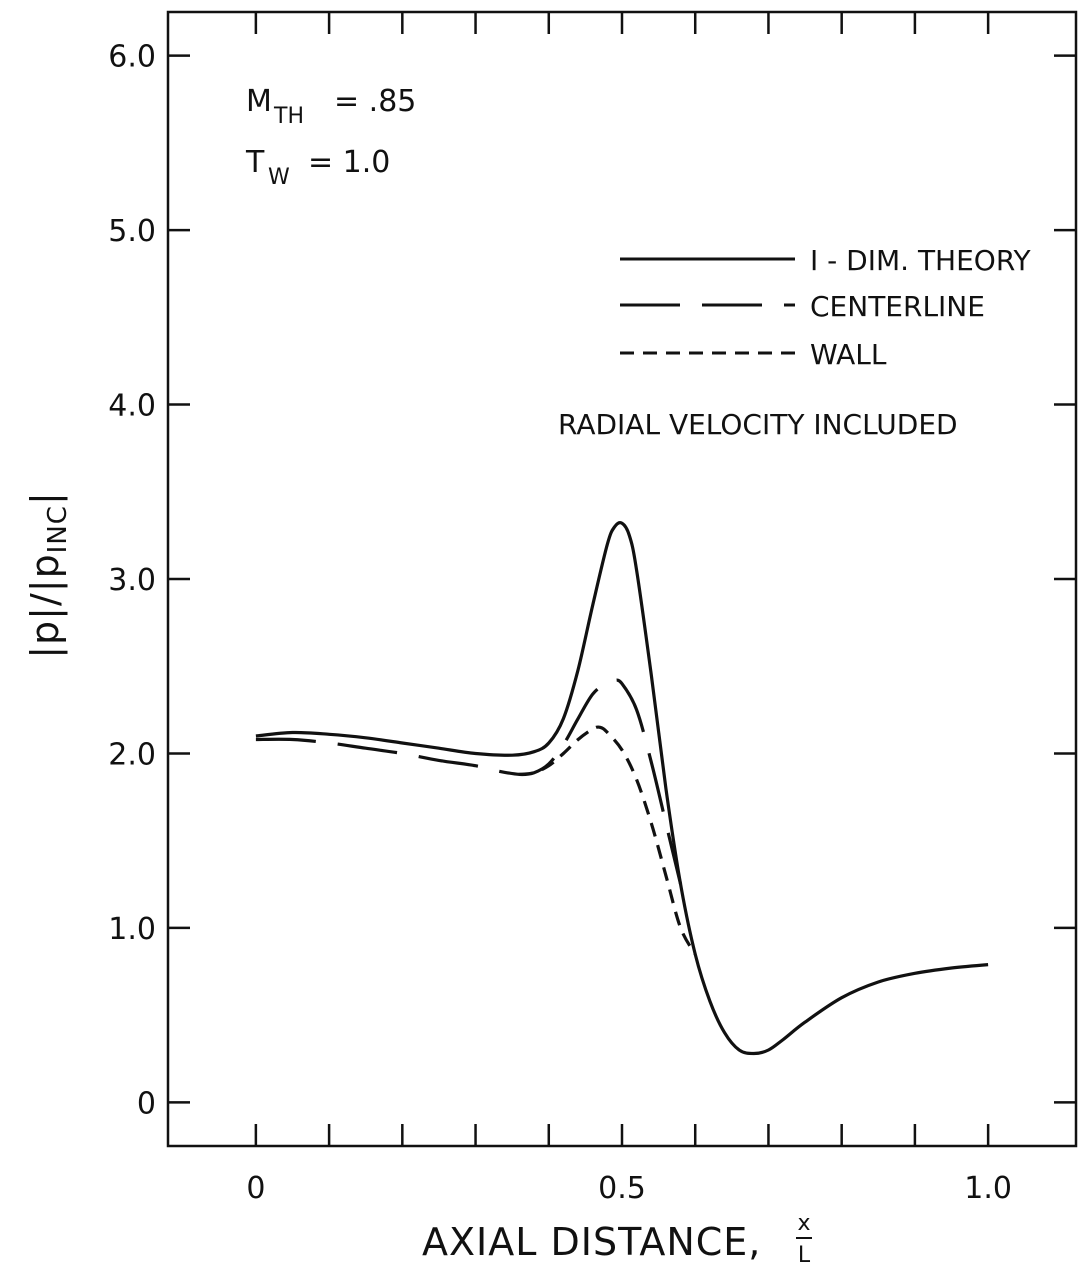 This screenshot has height=1274, width=1078. I want to click on x-axis-label: AXIAL DISTANCE,, so click(591, 1242).